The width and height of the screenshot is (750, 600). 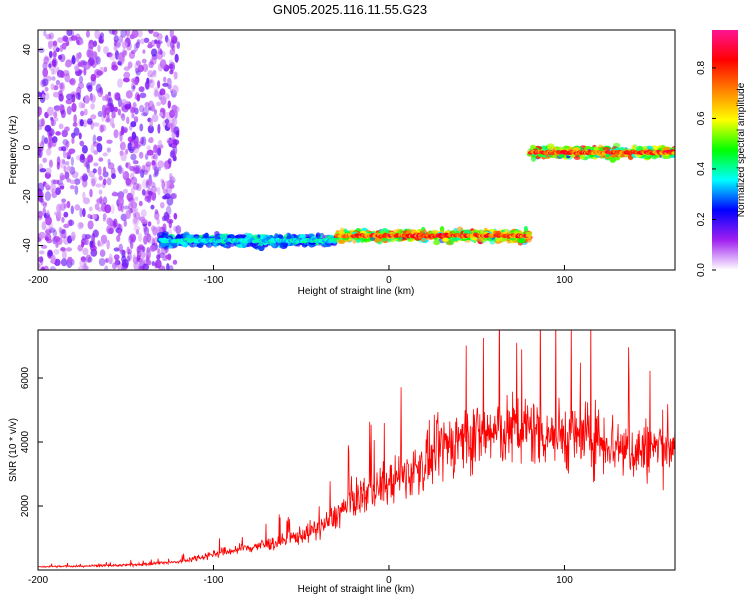 I want to click on colorbar-tick-label: 0.2, so click(x=701, y=219).